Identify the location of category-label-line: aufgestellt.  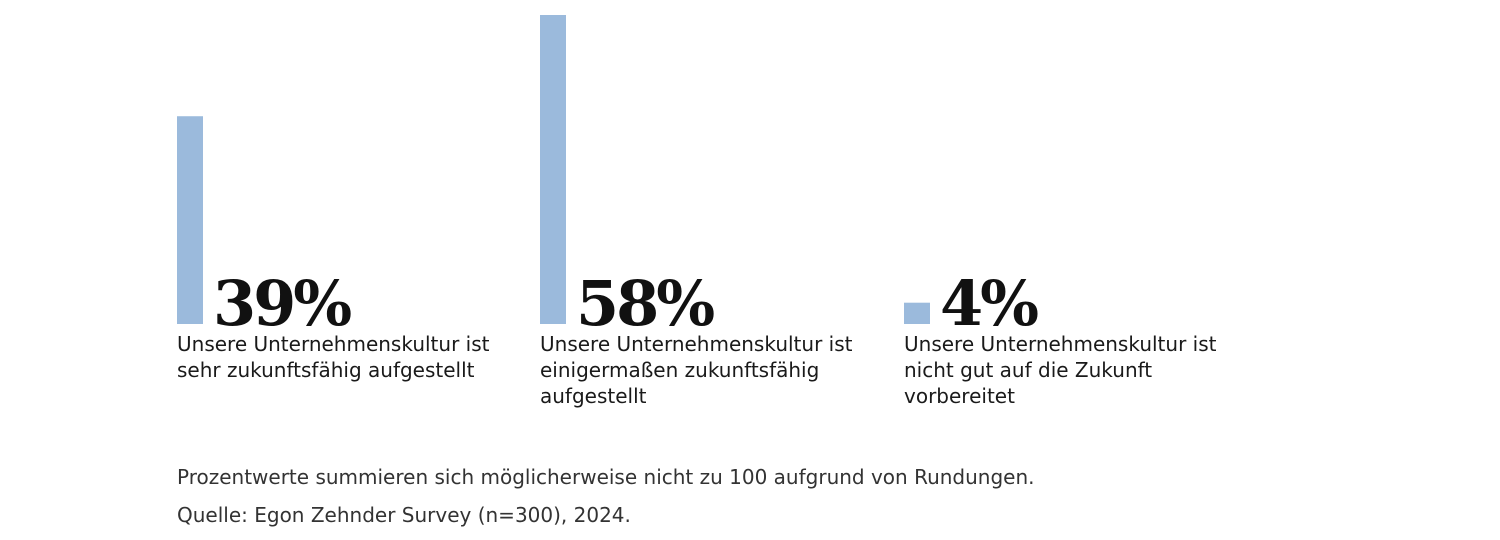
(593, 396).